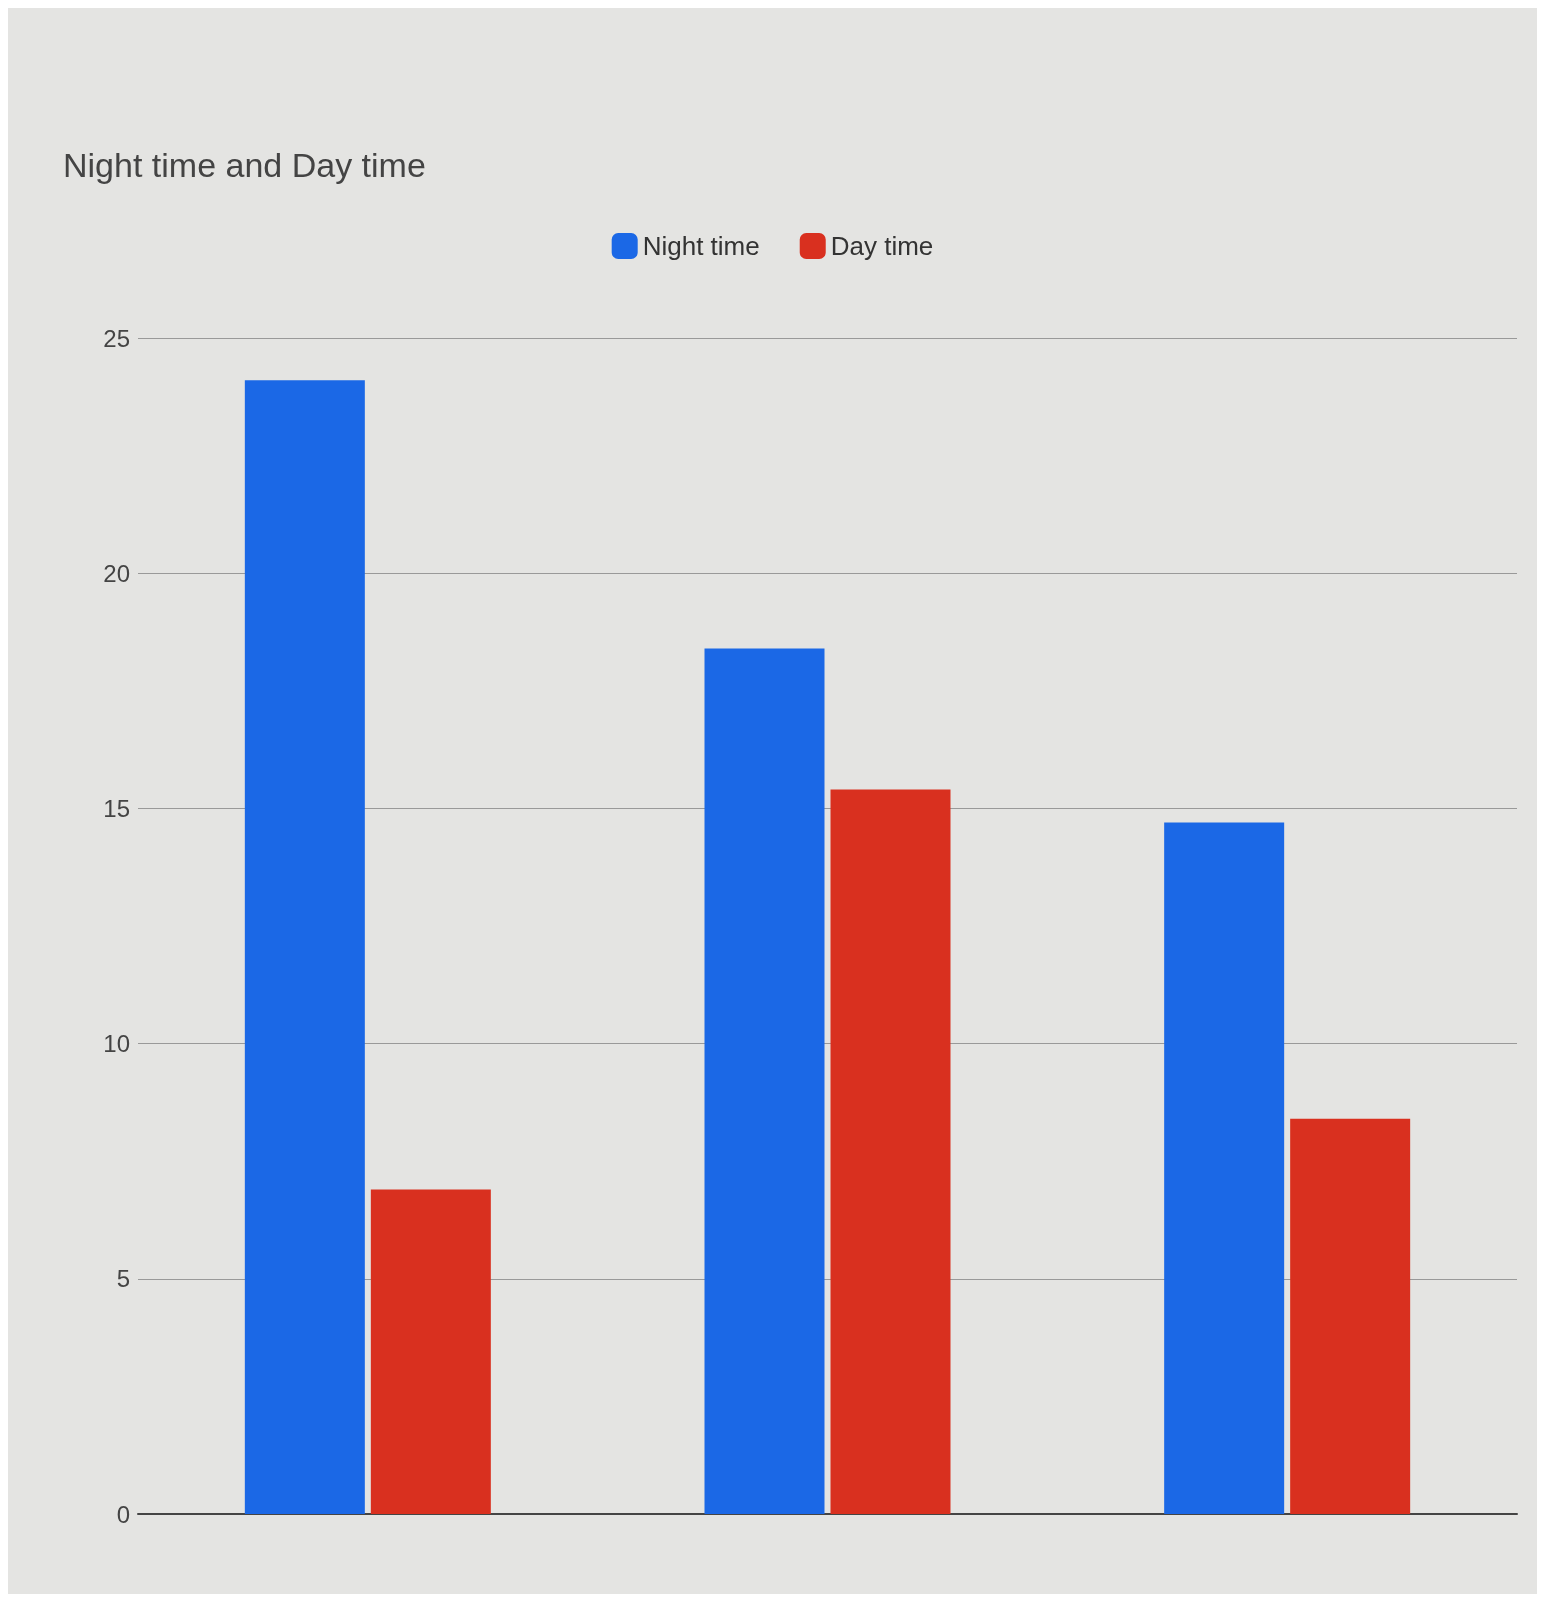 The image size is (1545, 1602). Describe the element at coordinates (116, 573) in the screenshot. I see `y-tick-label: 20` at that location.